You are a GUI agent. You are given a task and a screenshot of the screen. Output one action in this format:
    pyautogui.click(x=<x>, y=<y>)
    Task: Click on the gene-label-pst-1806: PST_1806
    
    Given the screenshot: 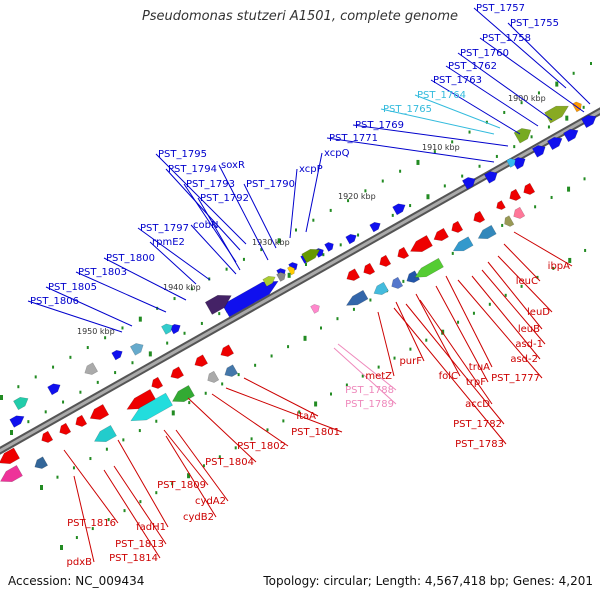 What is the action you would take?
    pyautogui.click(x=54, y=301)
    